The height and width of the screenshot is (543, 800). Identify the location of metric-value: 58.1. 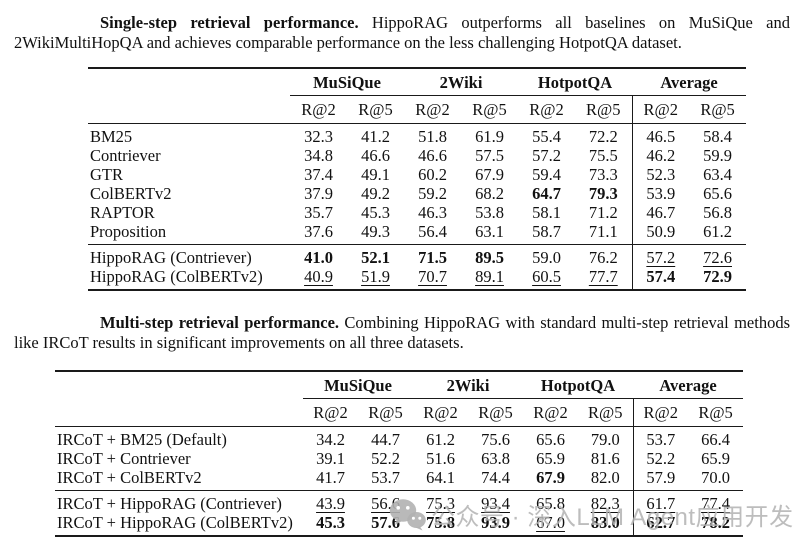
(546, 212).